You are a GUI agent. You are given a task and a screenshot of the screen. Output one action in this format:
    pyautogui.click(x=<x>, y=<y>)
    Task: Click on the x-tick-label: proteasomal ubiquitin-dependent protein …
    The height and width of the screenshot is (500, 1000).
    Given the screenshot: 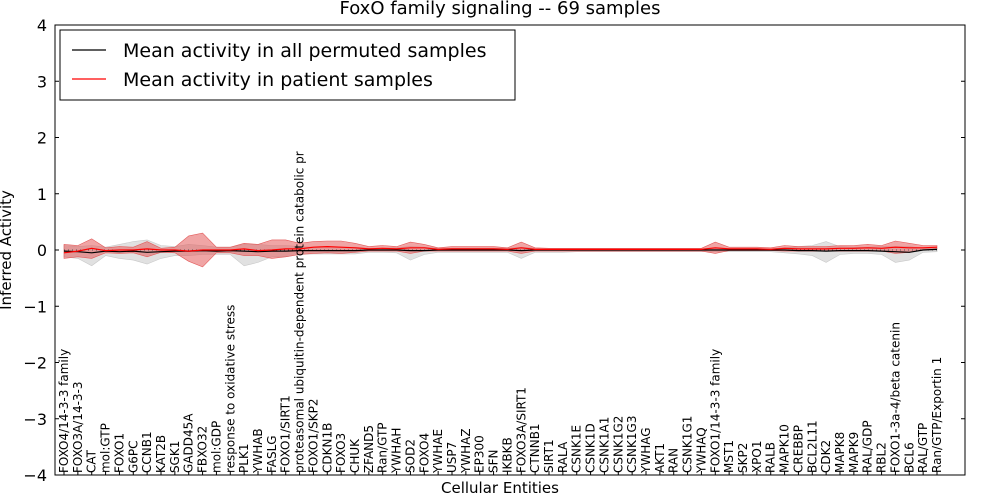 What is the action you would take?
    pyautogui.click(x=300, y=312)
    